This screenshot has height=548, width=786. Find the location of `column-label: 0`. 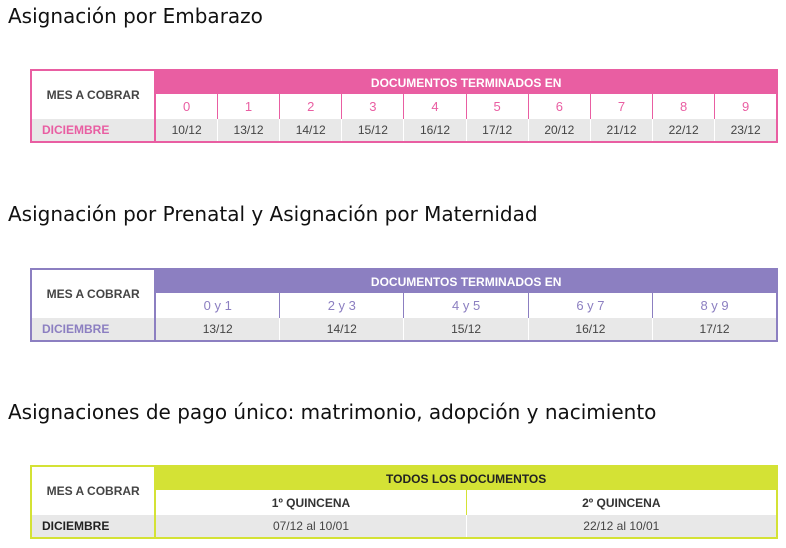

column-label: 0 is located at coordinates (186, 106).